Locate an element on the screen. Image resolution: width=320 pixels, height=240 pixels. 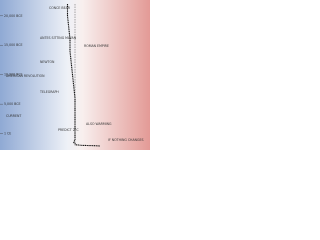
annotation: IF NOTHING CHANGES is located at coordinates (126, 140).